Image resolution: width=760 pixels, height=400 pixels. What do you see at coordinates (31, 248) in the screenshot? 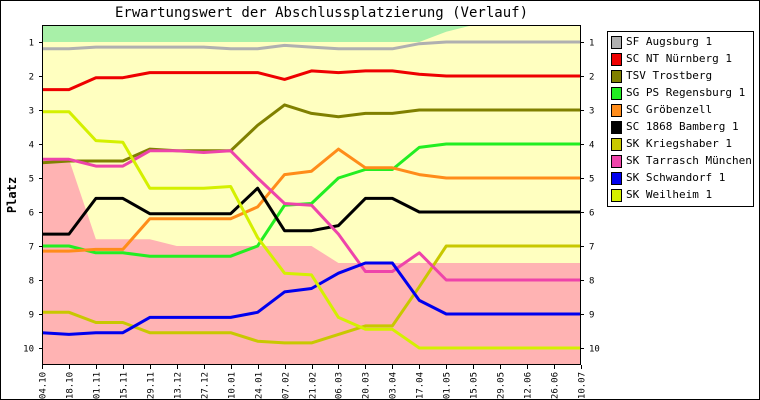
I see `y-tick-label-left: 7` at bounding box center [31, 248].